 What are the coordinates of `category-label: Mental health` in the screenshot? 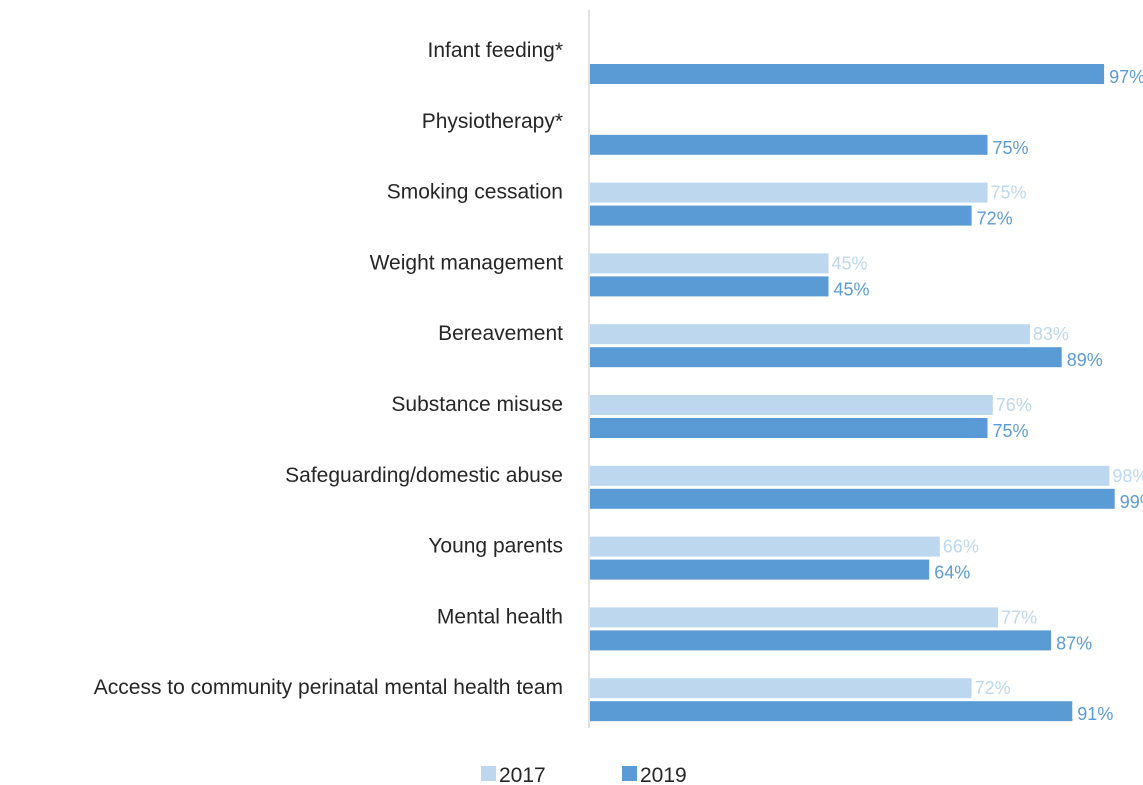 It's located at (500, 616).